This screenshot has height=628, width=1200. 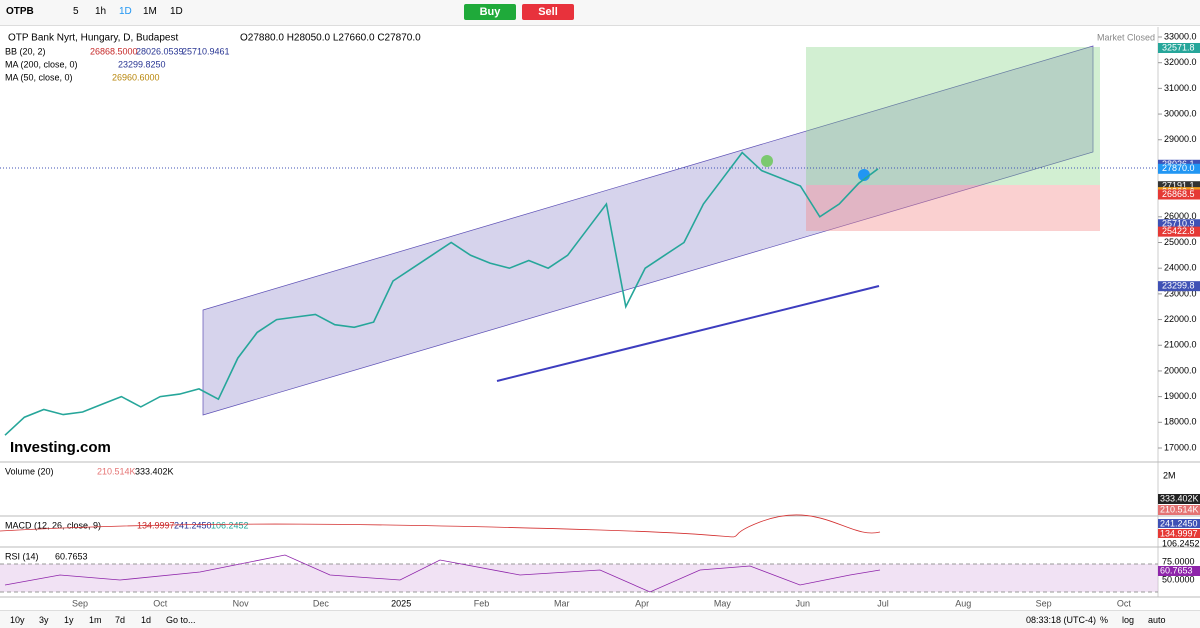 I want to click on range: 3y, so click(x=44, y=620).